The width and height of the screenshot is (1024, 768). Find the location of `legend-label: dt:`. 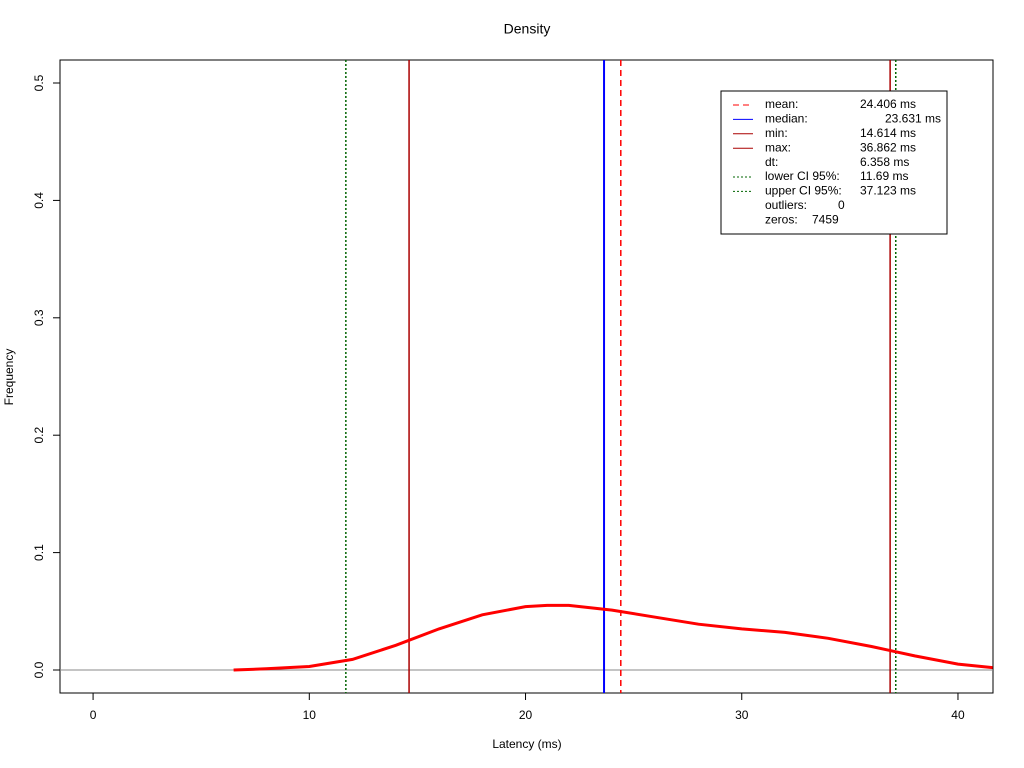

legend-label: dt: is located at coordinates (771, 162).